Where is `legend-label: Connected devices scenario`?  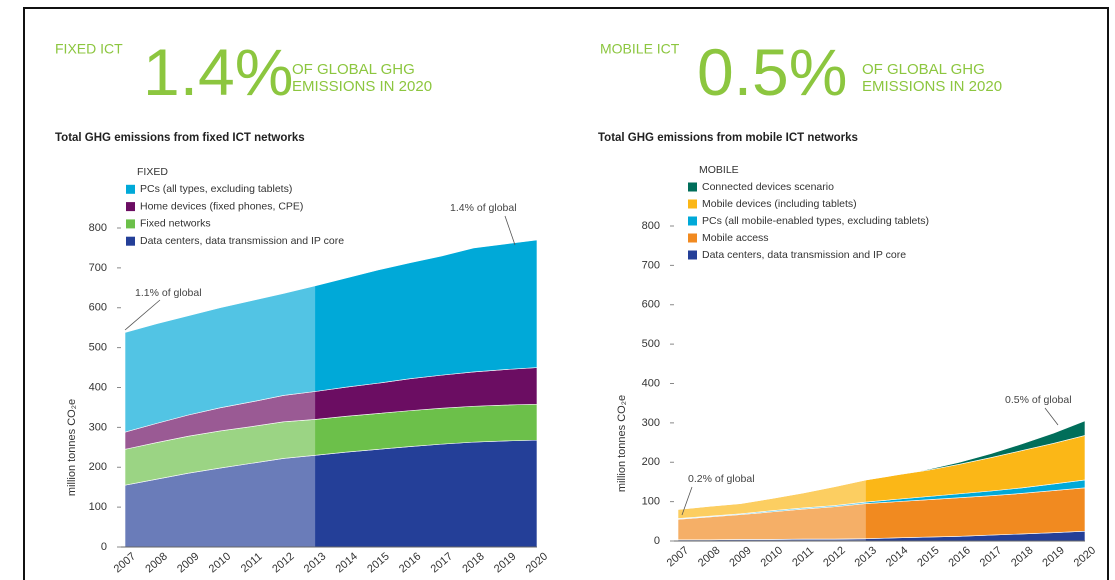 legend-label: Connected devices scenario is located at coordinates (768, 187).